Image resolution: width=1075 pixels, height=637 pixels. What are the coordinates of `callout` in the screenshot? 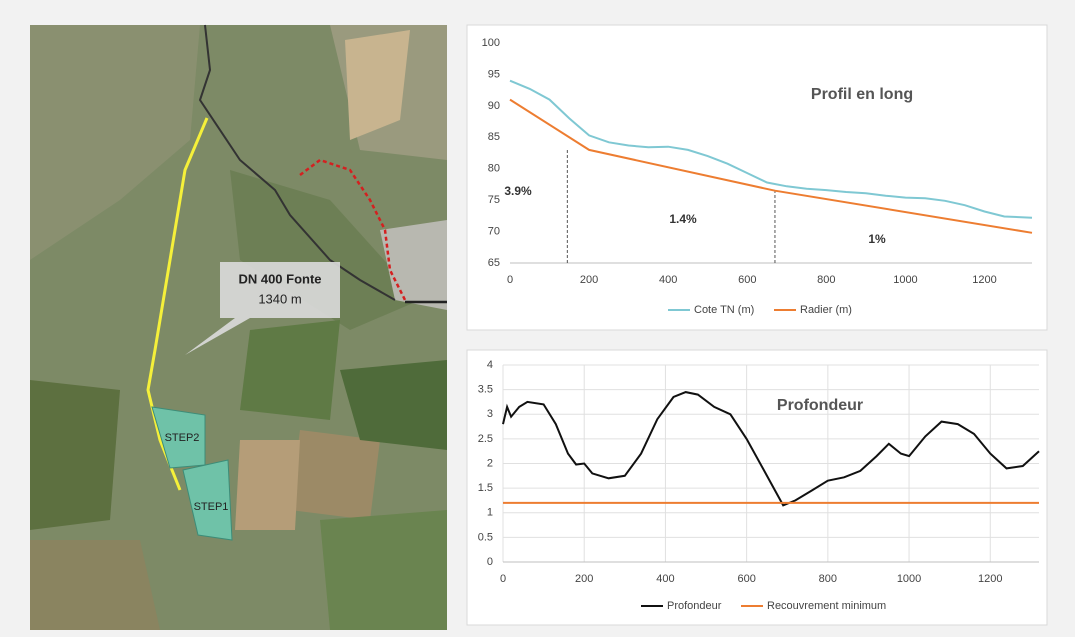 It's located at (262, 308).